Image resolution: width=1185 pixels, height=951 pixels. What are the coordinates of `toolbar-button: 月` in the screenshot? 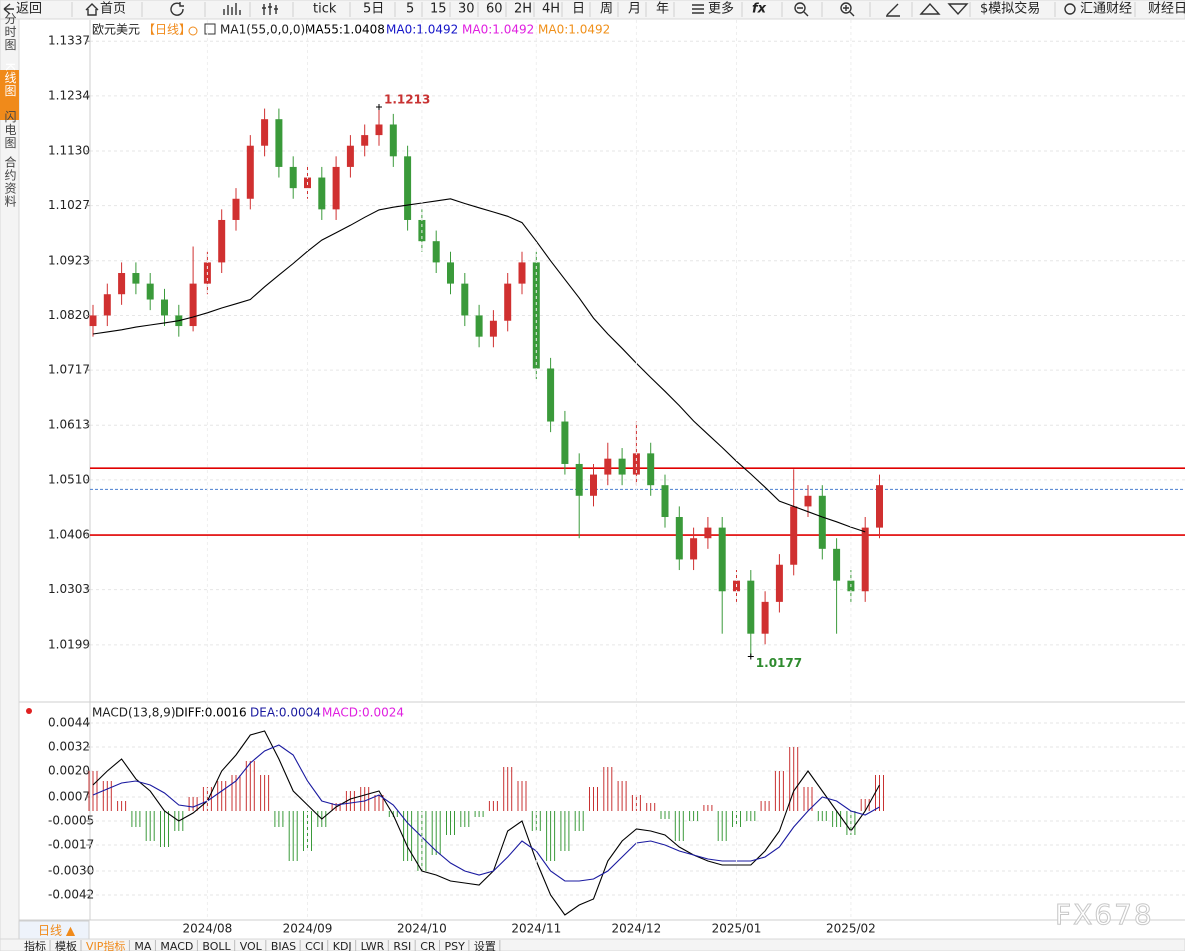 It's located at (634, 9).